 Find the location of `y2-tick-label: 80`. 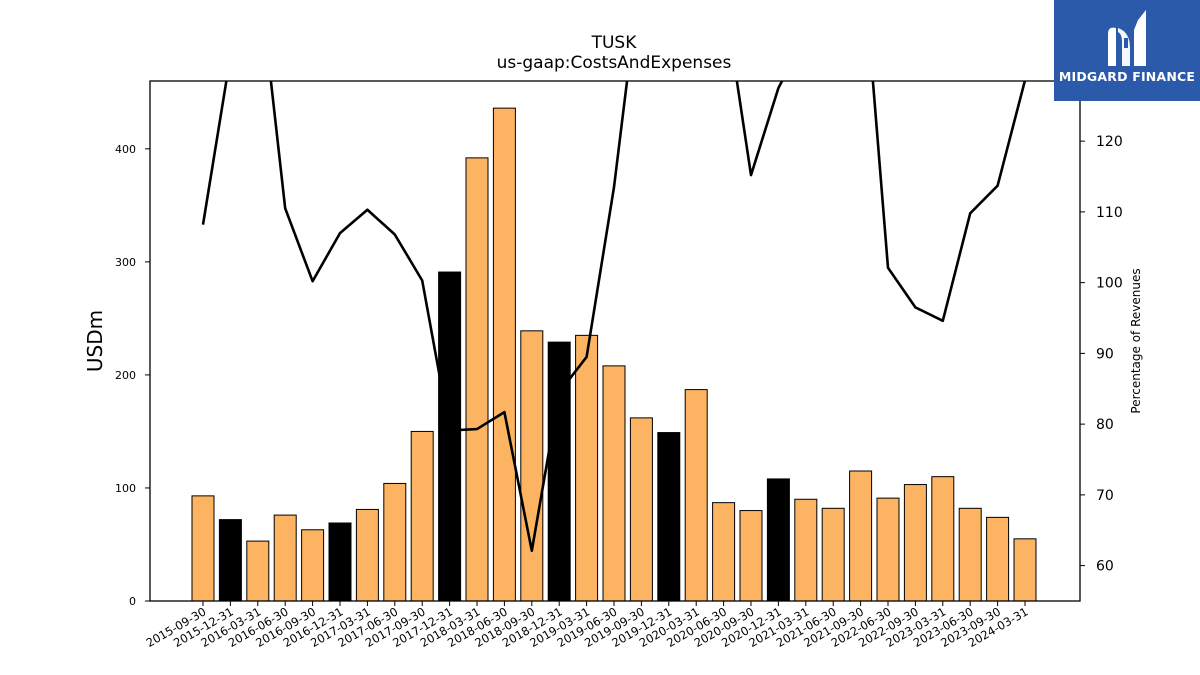

y2-tick-label: 80 is located at coordinates (1105, 425).